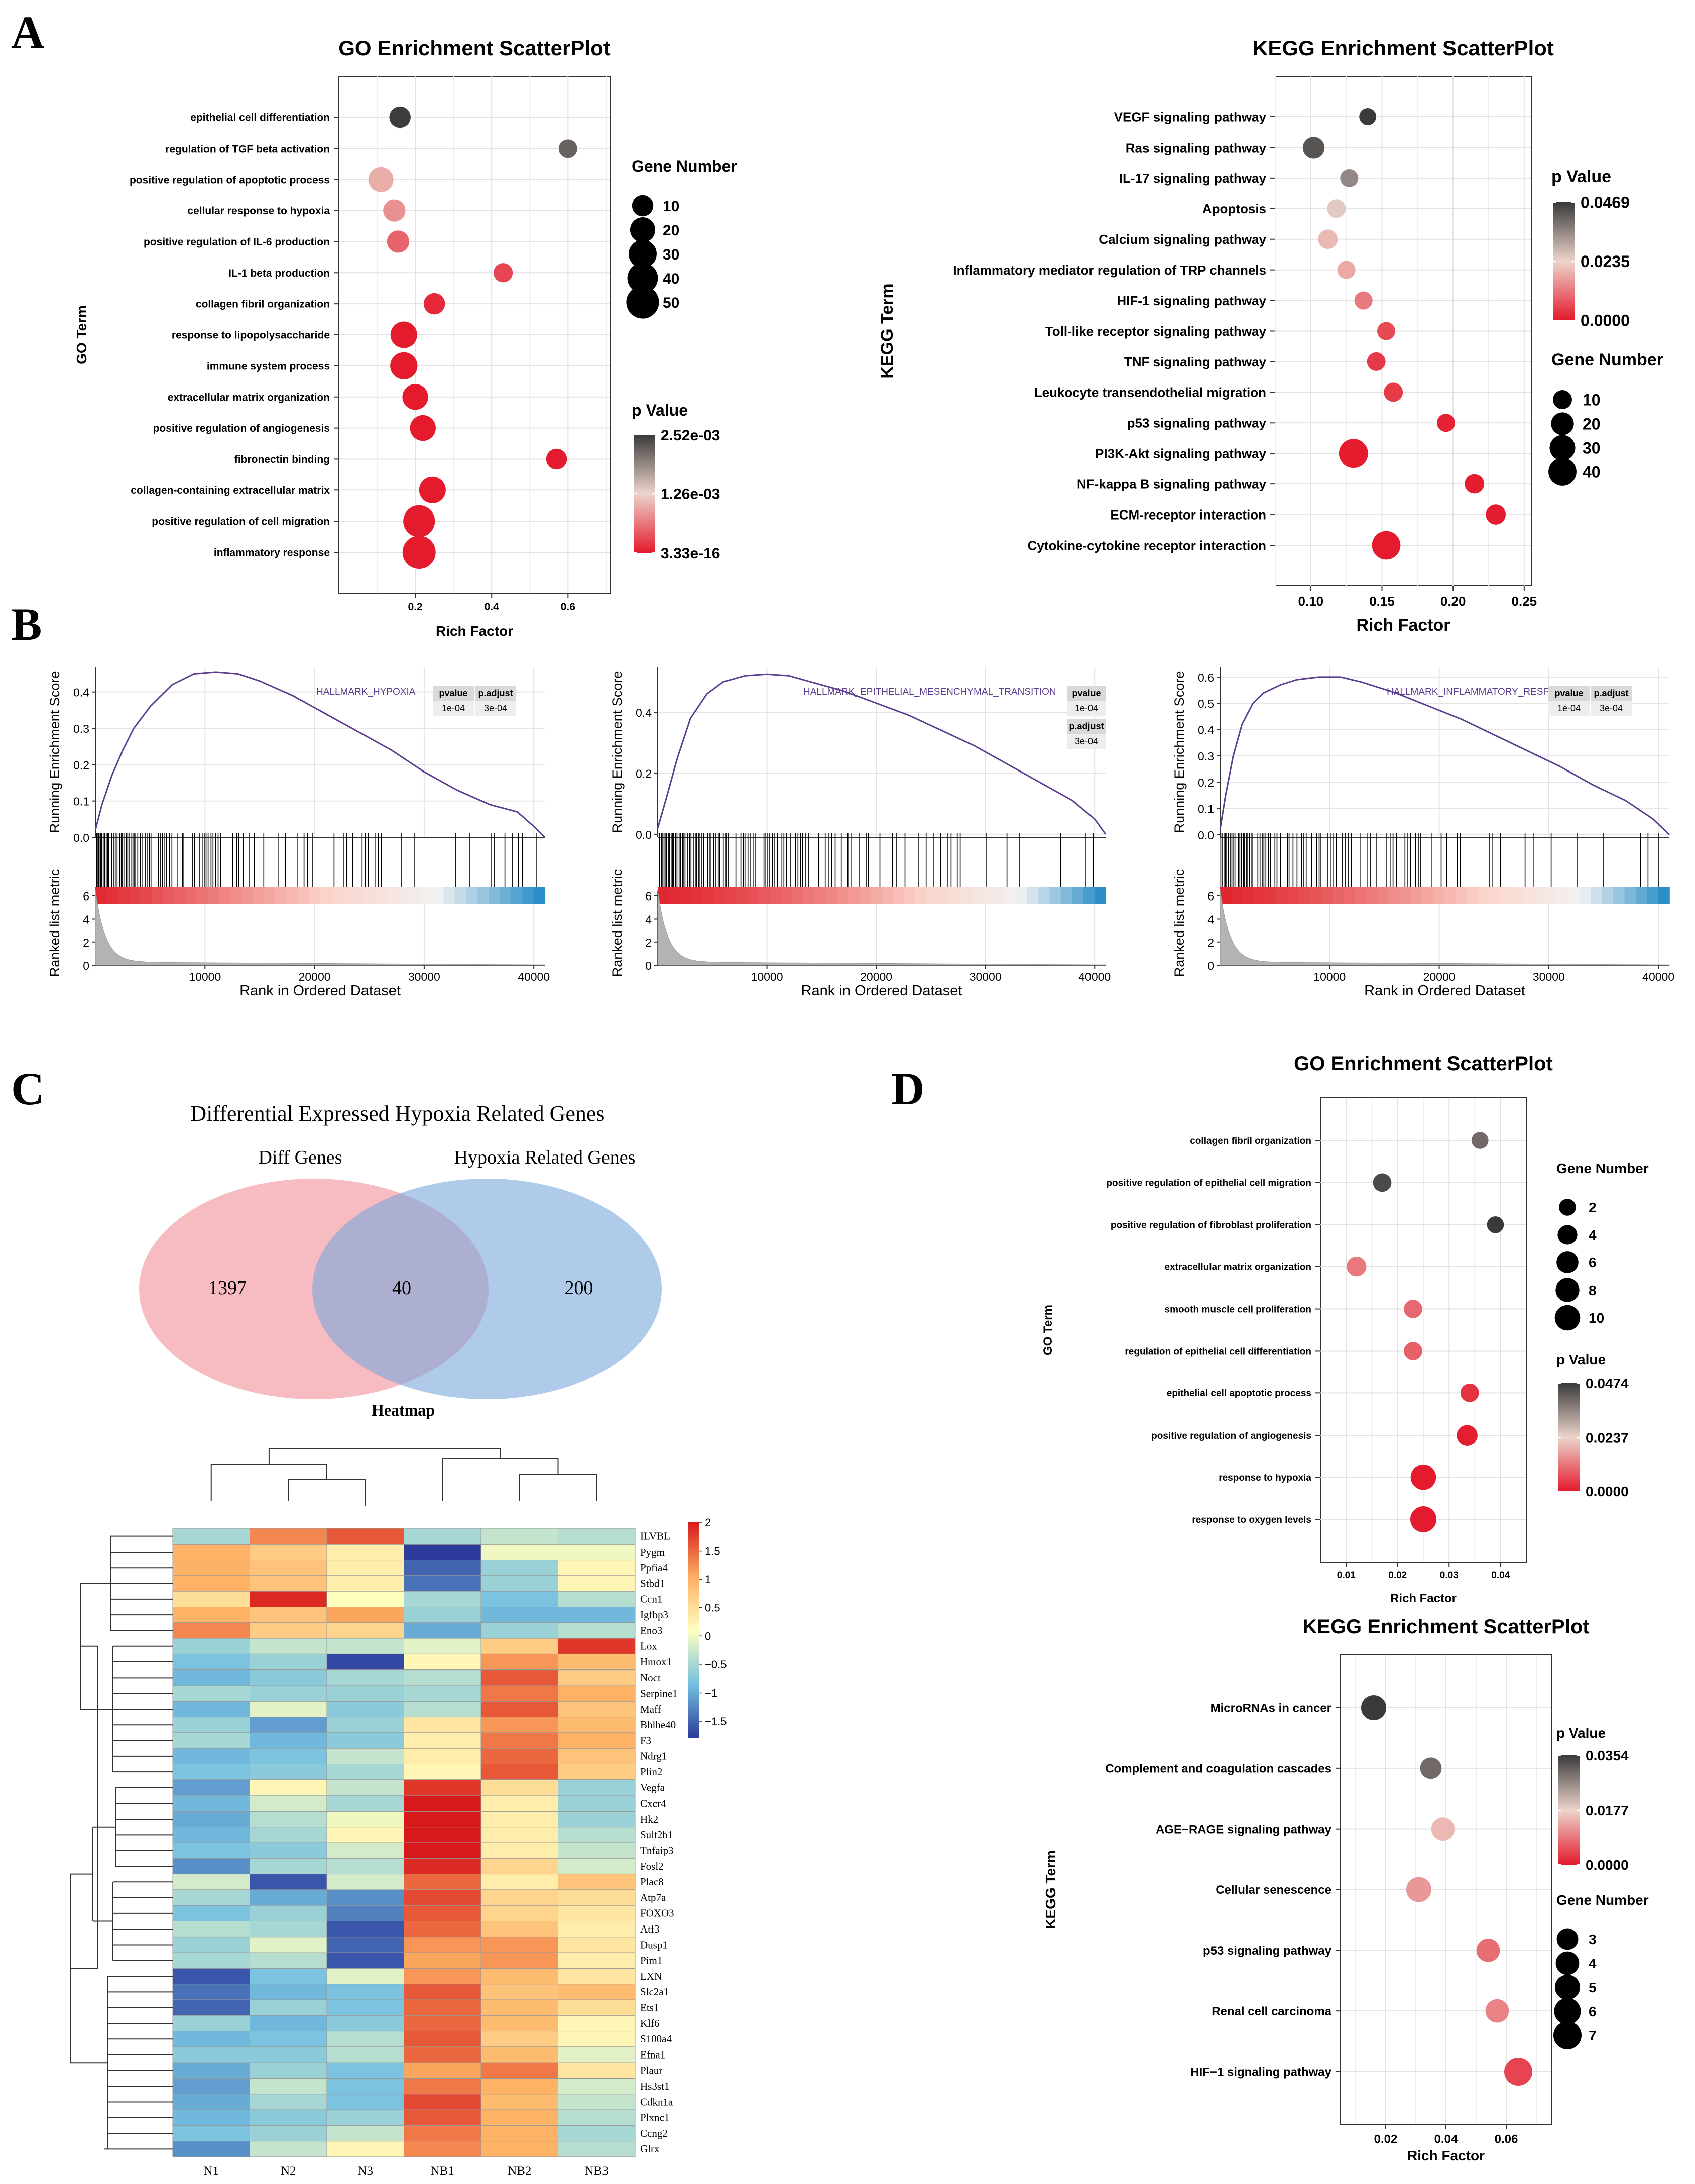 The width and height of the screenshot is (1695, 2184). I want to click on size-legend-title: Gene Number, so click(1607, 359).